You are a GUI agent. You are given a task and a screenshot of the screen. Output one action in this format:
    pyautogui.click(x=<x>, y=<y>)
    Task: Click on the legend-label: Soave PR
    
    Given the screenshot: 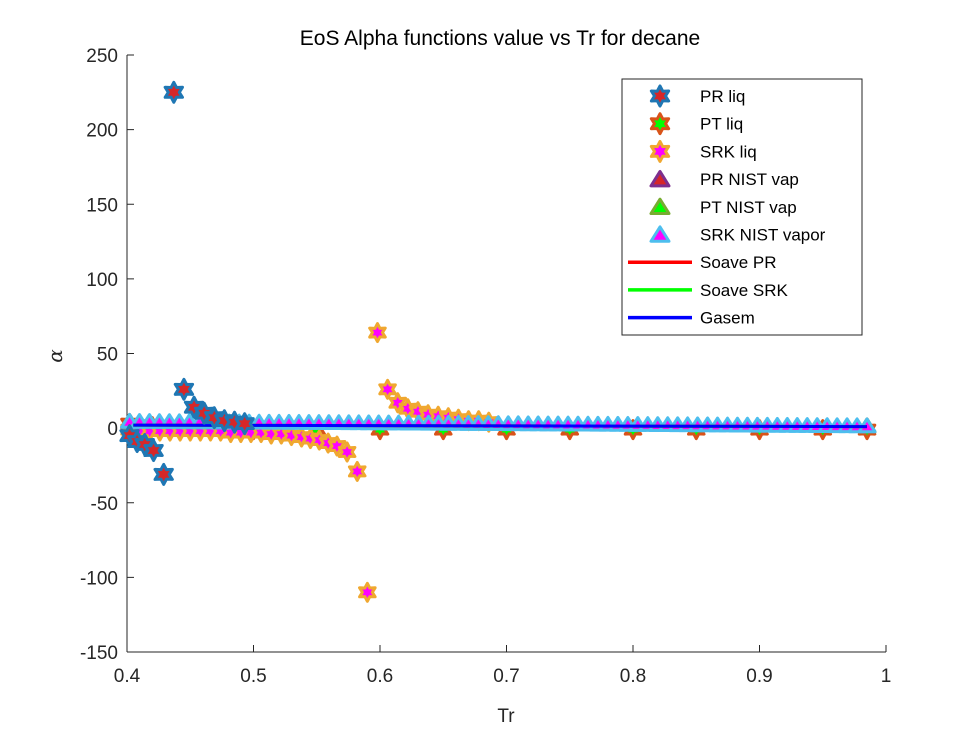 What is the action you would take?
    pyautogui.click(x=738, y=262)
    